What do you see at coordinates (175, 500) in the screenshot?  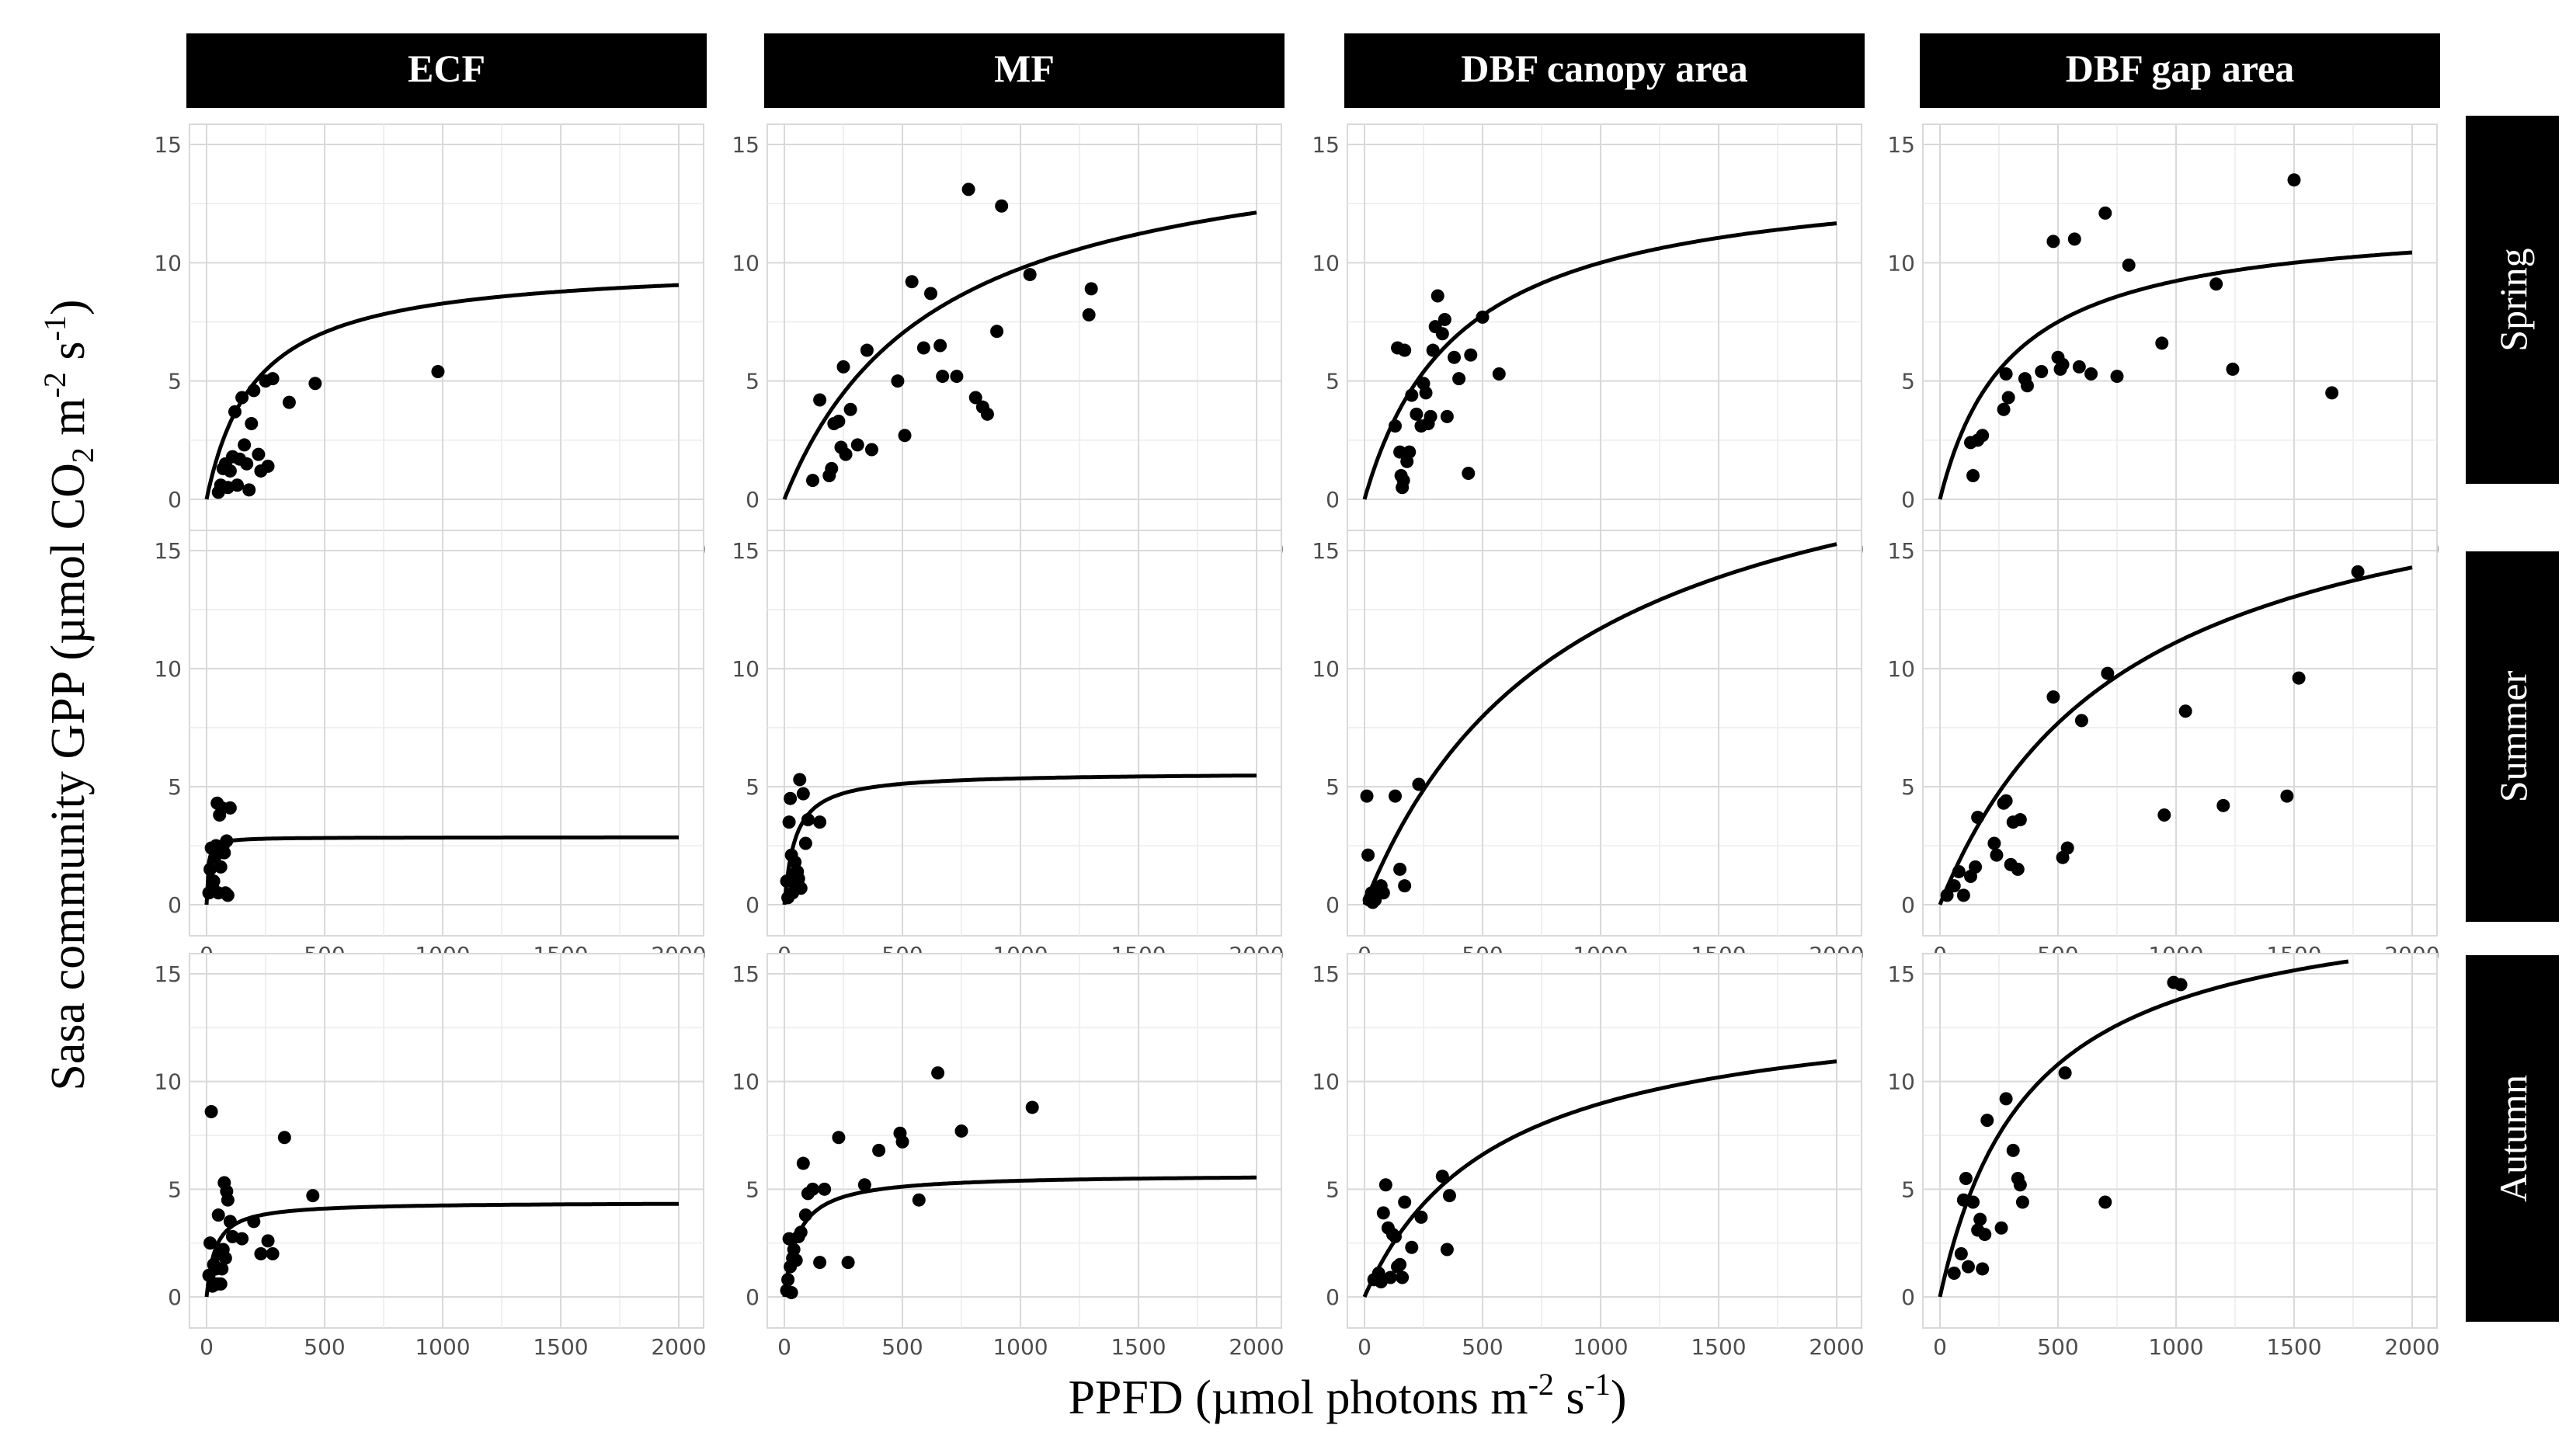 I see `y-tick-label: 0` at bounding box center [175, 500].